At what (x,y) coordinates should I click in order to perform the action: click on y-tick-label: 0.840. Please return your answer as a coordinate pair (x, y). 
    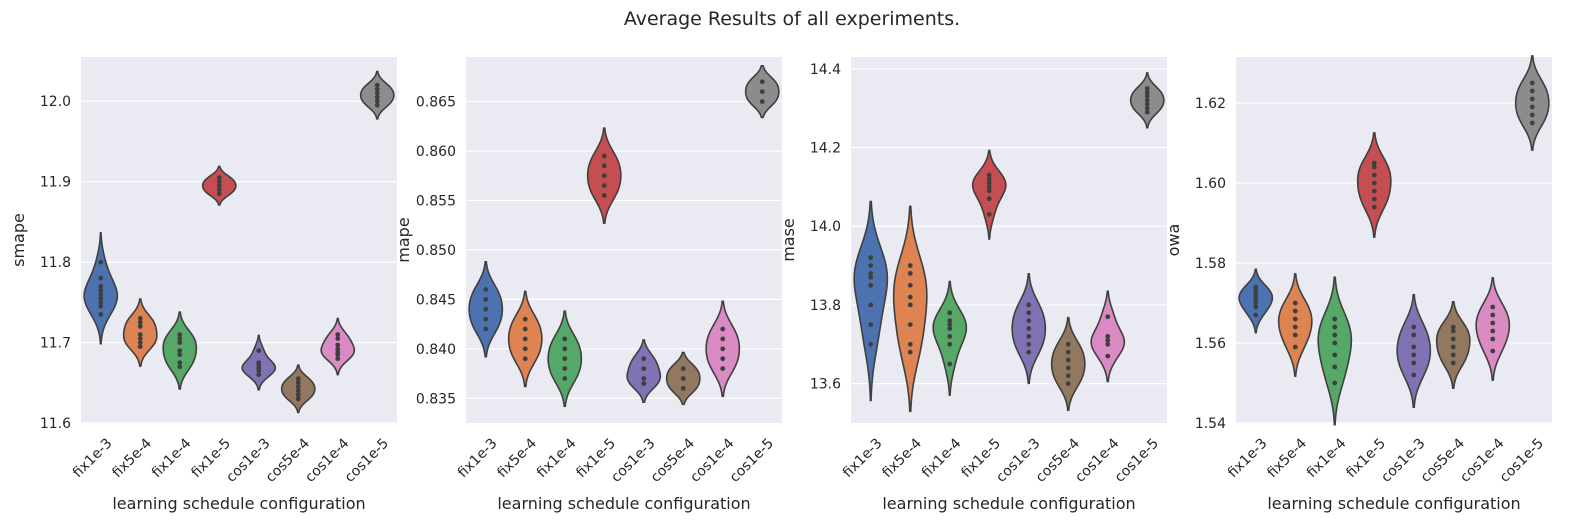
    Looking at the image, I should click on (436, 350).